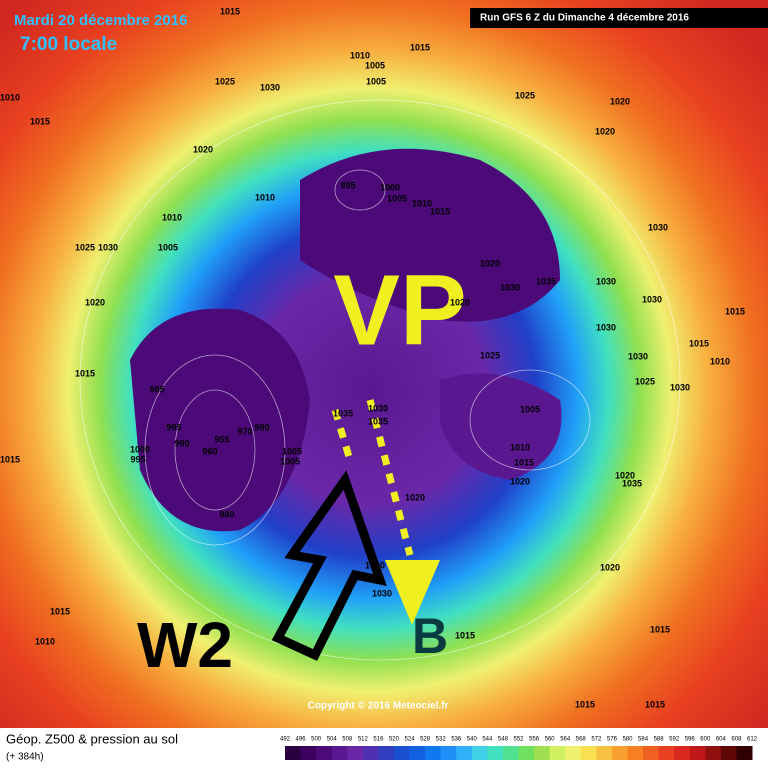 Image resolution: width=768 pixels, height=773 pixels. Describe the element at coordinates (378, 706) in the screenshot. I see `copyright: Copyright © 2016 Meteociel.fr` at that location.